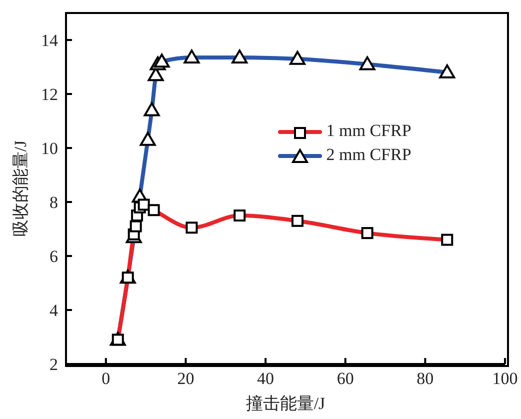 The height and width of the screenshot is (419, 521). Describe the element at coordinates (505, 378) in the screenshot. I see `x-tick-label: 100` at that location.